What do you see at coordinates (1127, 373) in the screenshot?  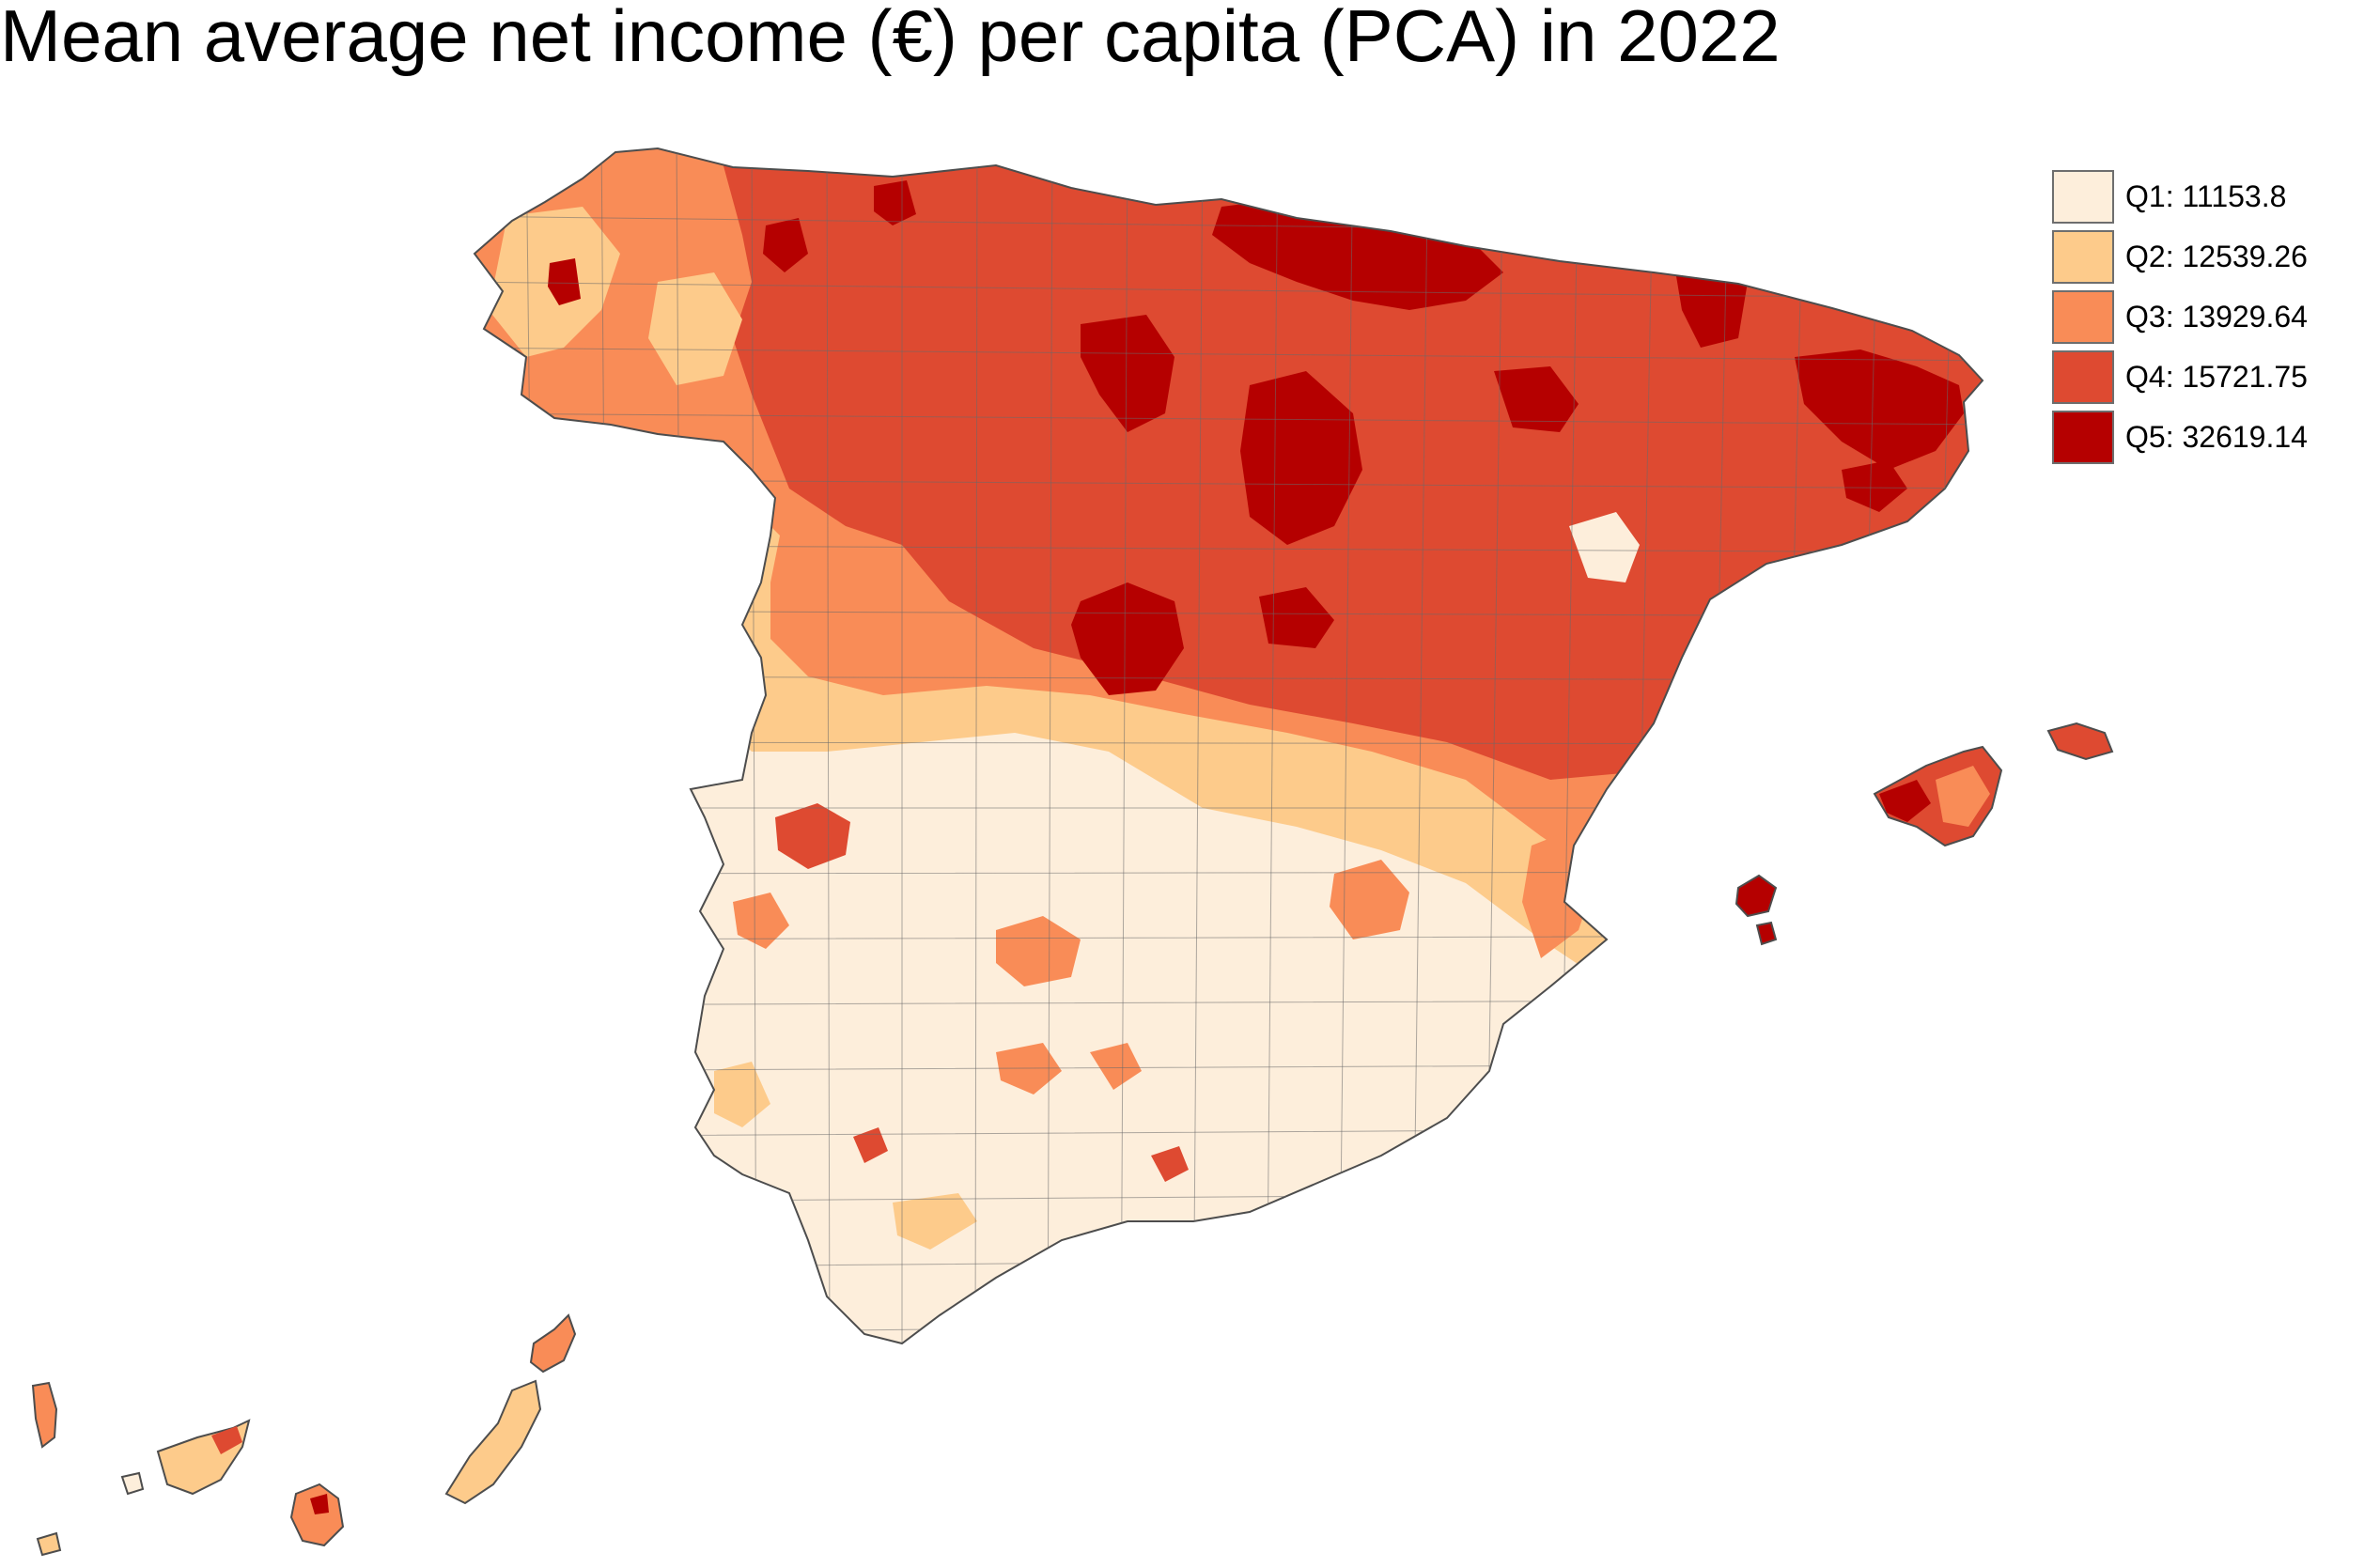 I see `map-zone-q5-burgos` at bounding box center [1127, 373].